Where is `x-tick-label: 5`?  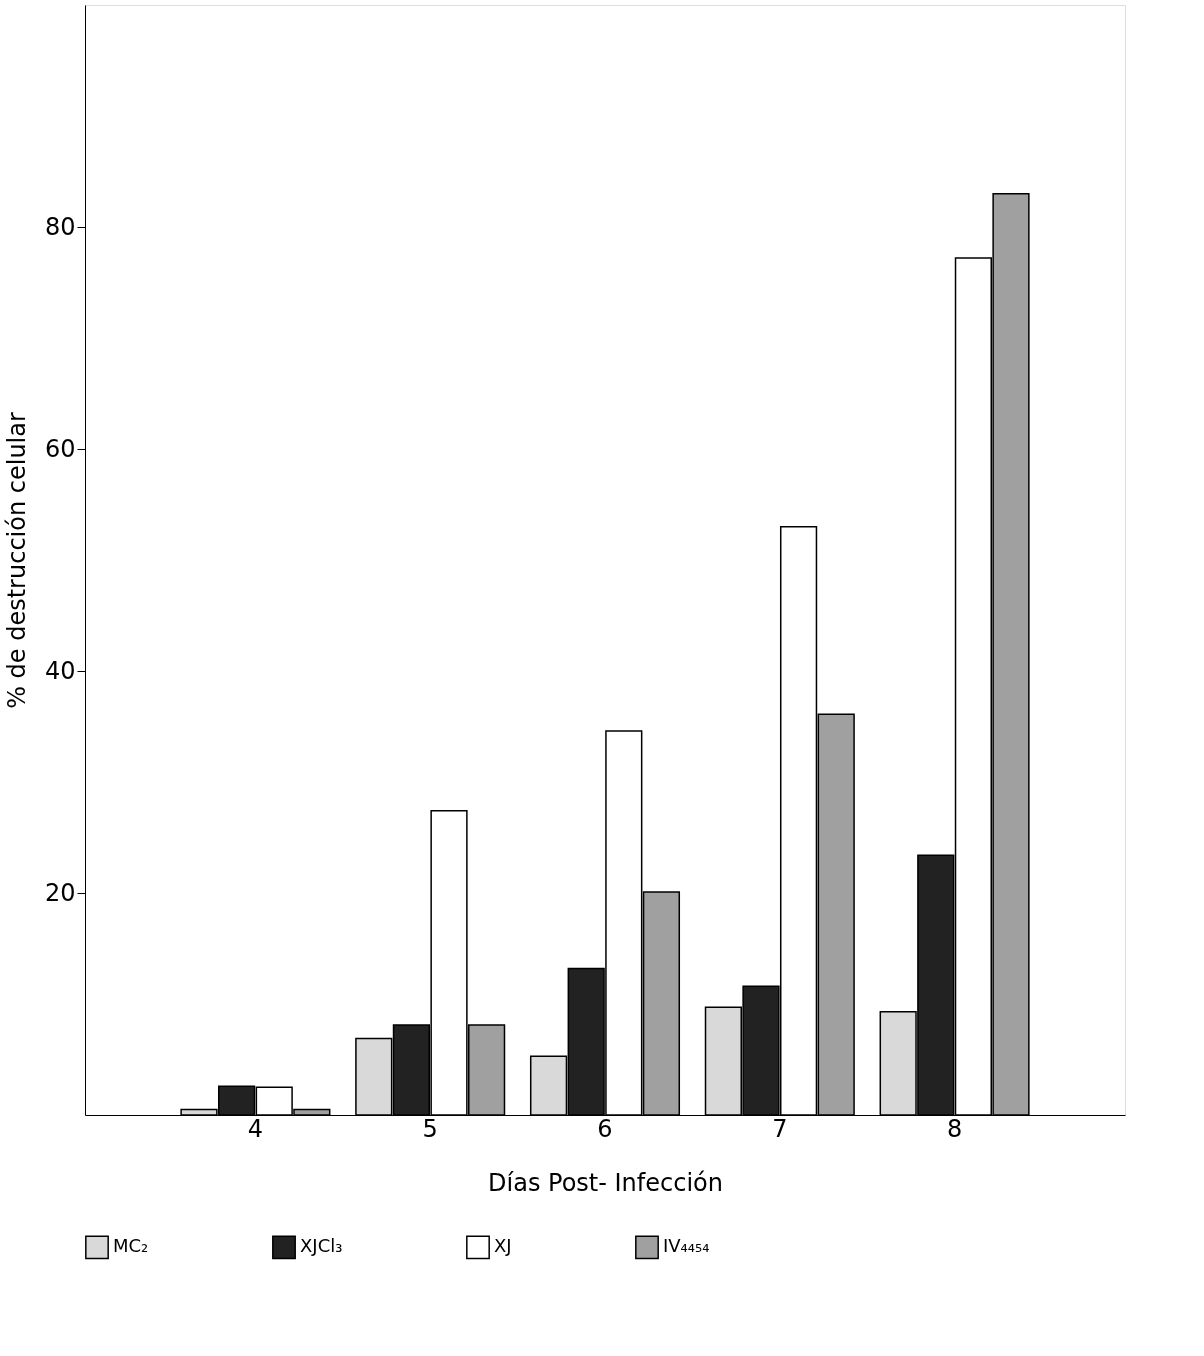
x-tick-label: 5 is located at coordinates (430, 1128).